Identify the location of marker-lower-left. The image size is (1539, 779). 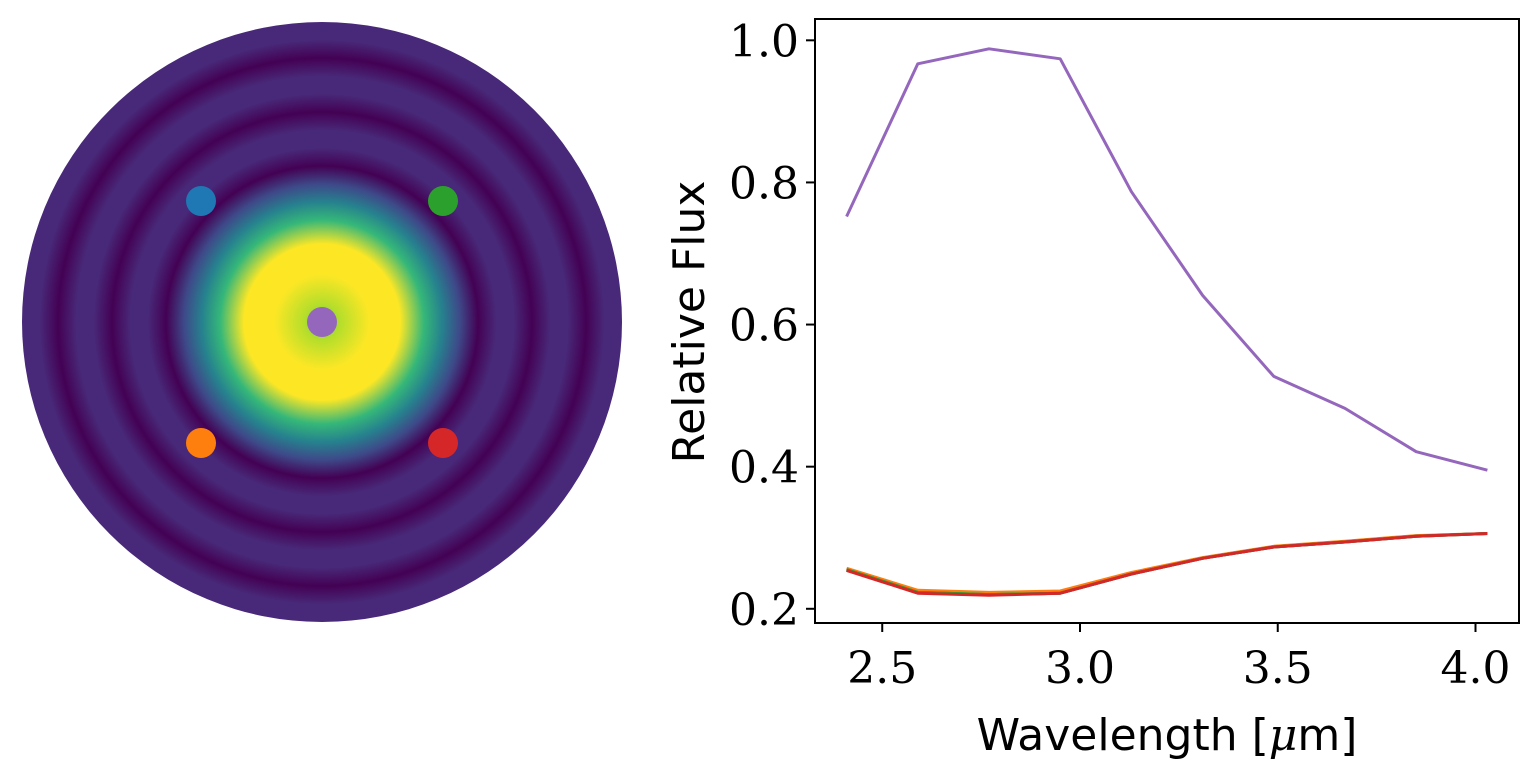
(201, 443).